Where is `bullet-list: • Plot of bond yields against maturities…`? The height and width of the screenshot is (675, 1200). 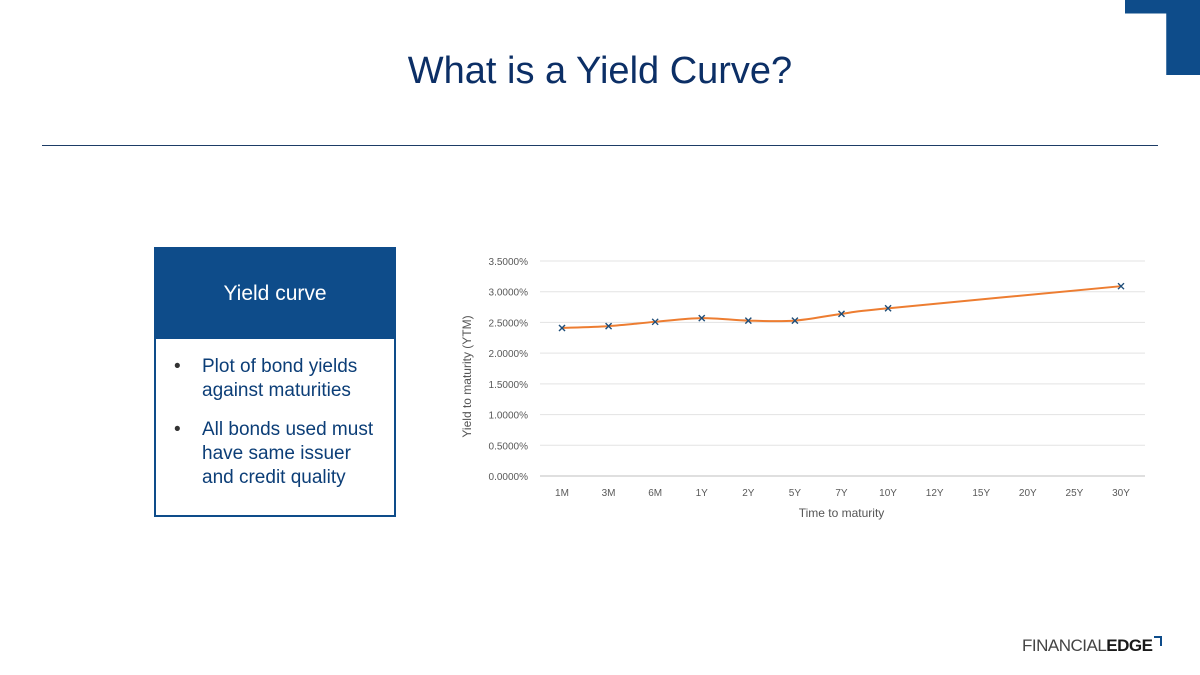 bullet-list: • Plot of bond yields against maturities… is located at coordinates (275, 414).